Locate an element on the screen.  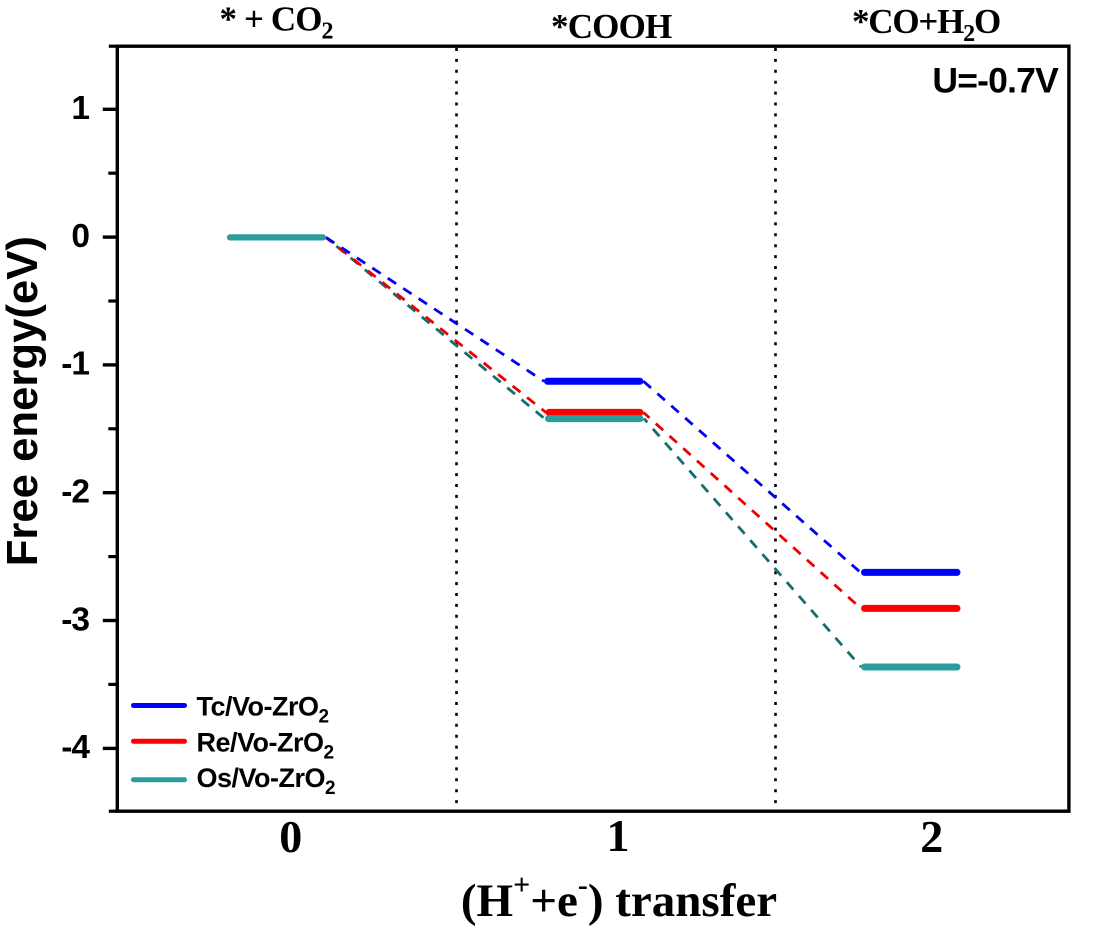
svg-text: *CO+H2O is located at coordinates (926, 24).